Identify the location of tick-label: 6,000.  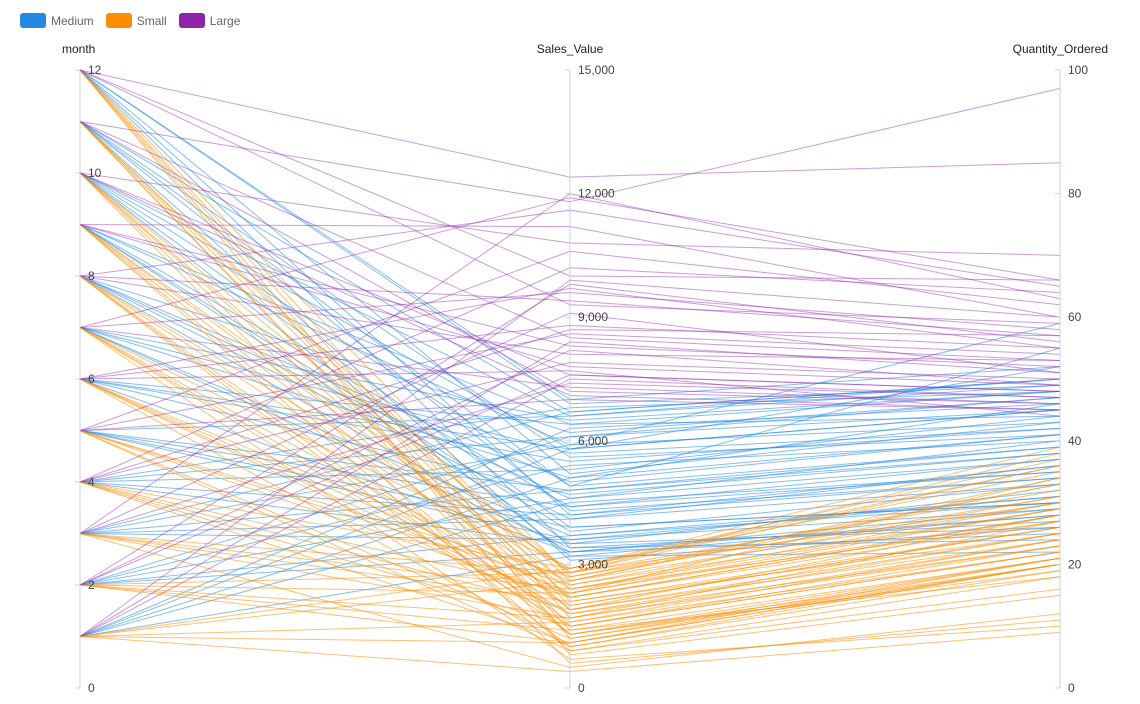
(593, 441).